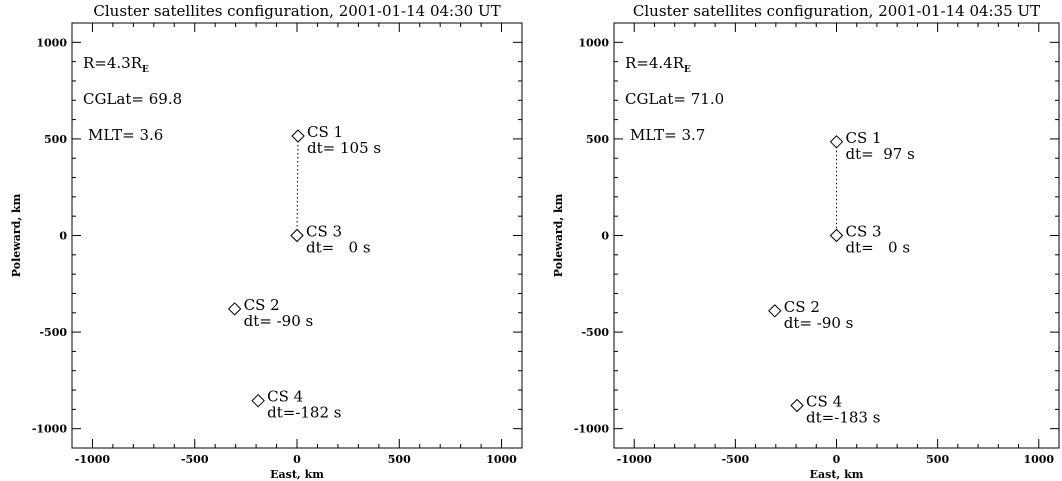 The image size is (1062, 481). What do you see at coordinates (674, 99) in the screenshot?
I see `cglat-annotation: CGLat= 71.0` at bounding box center [674, 99].